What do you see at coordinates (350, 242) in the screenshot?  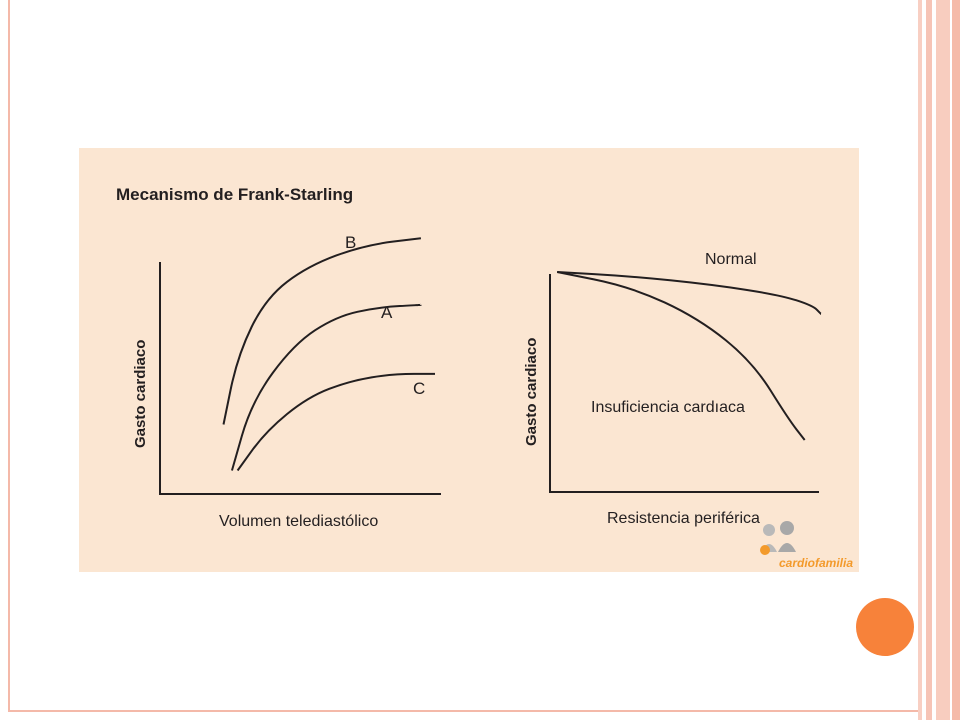 I see `series-label-b: B` at bounding box center [350, 242].